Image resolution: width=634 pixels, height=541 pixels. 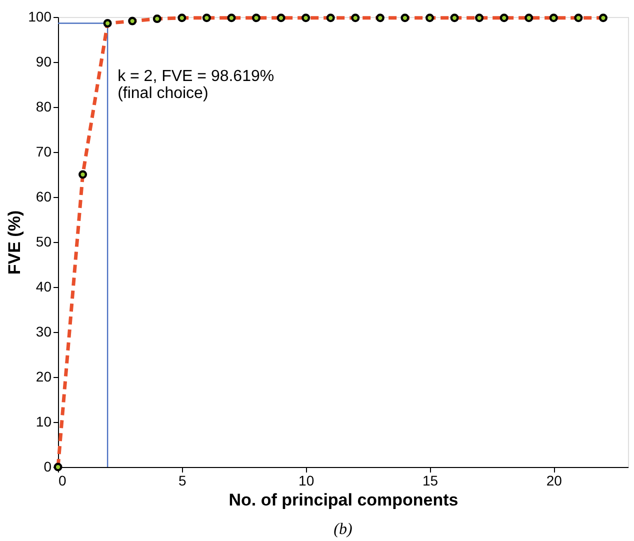 I want to click on y-tick-label: 90, so click(x=44, y=62).